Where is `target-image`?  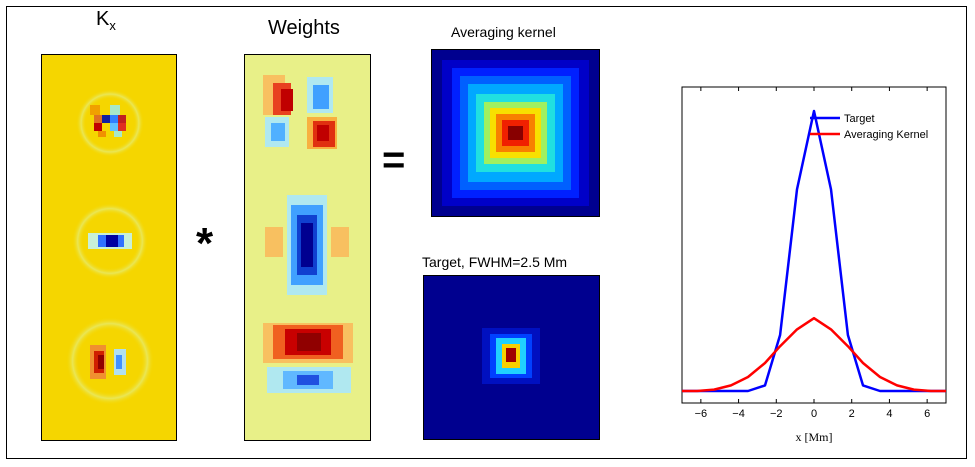
target-image is located at coordinates (511, 357).